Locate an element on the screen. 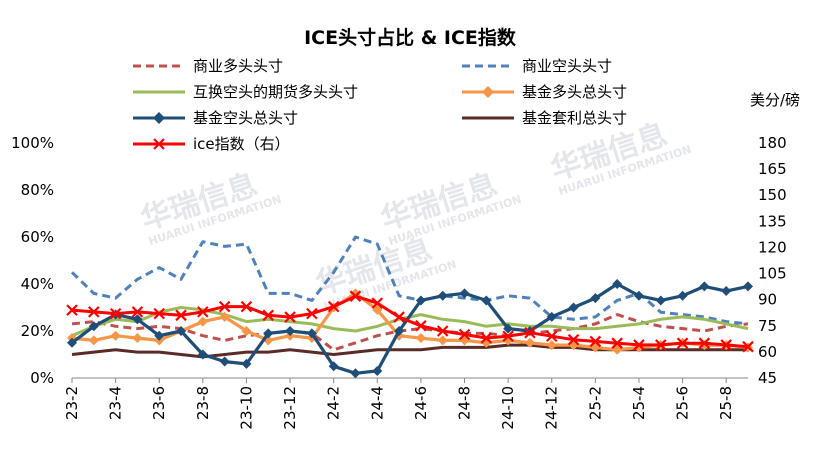 The width and height of the screenshot is (820, 475). legend-item: 商业空头头寸 is located at coordinates (537, 66).